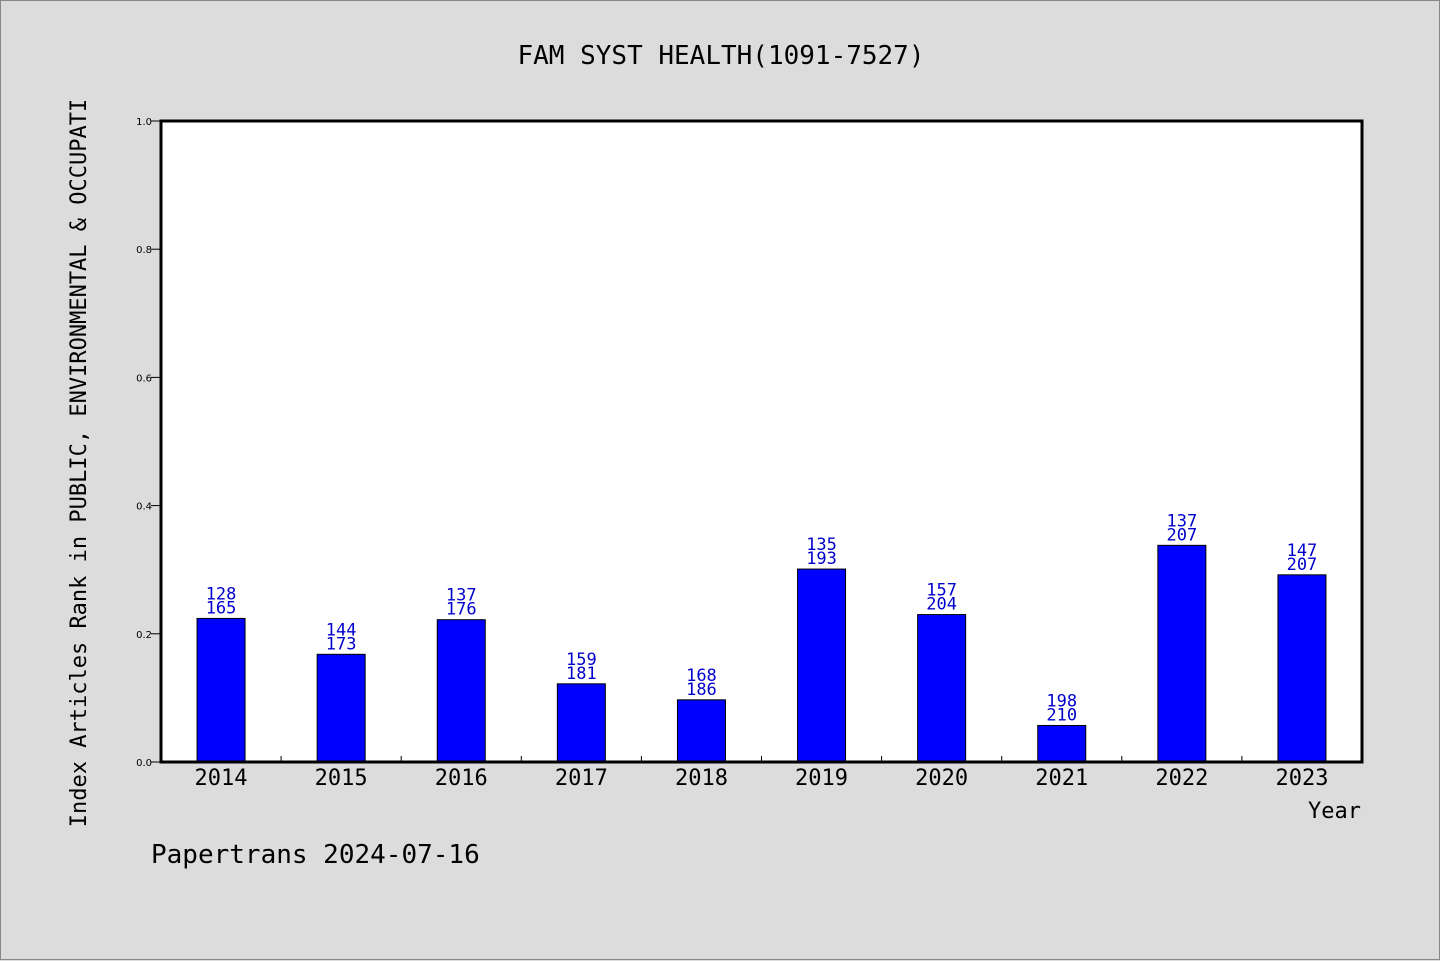 This screenshot has height=961, width=1440. What do you see at coordinates (1301, 778) in the screenshot?
I see `x-tick-label: 2023` at bounding box center [1301, 778].